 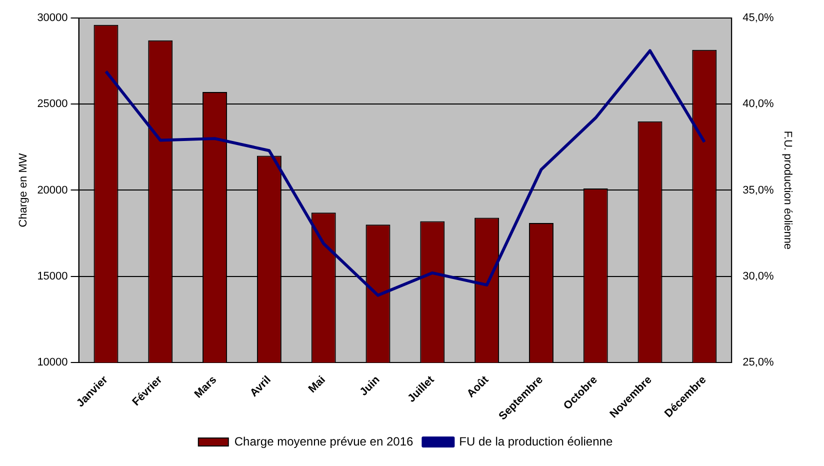 I want to click on legend-label: Charge moyenne prévue en 2016, so click(x=324, y=441).